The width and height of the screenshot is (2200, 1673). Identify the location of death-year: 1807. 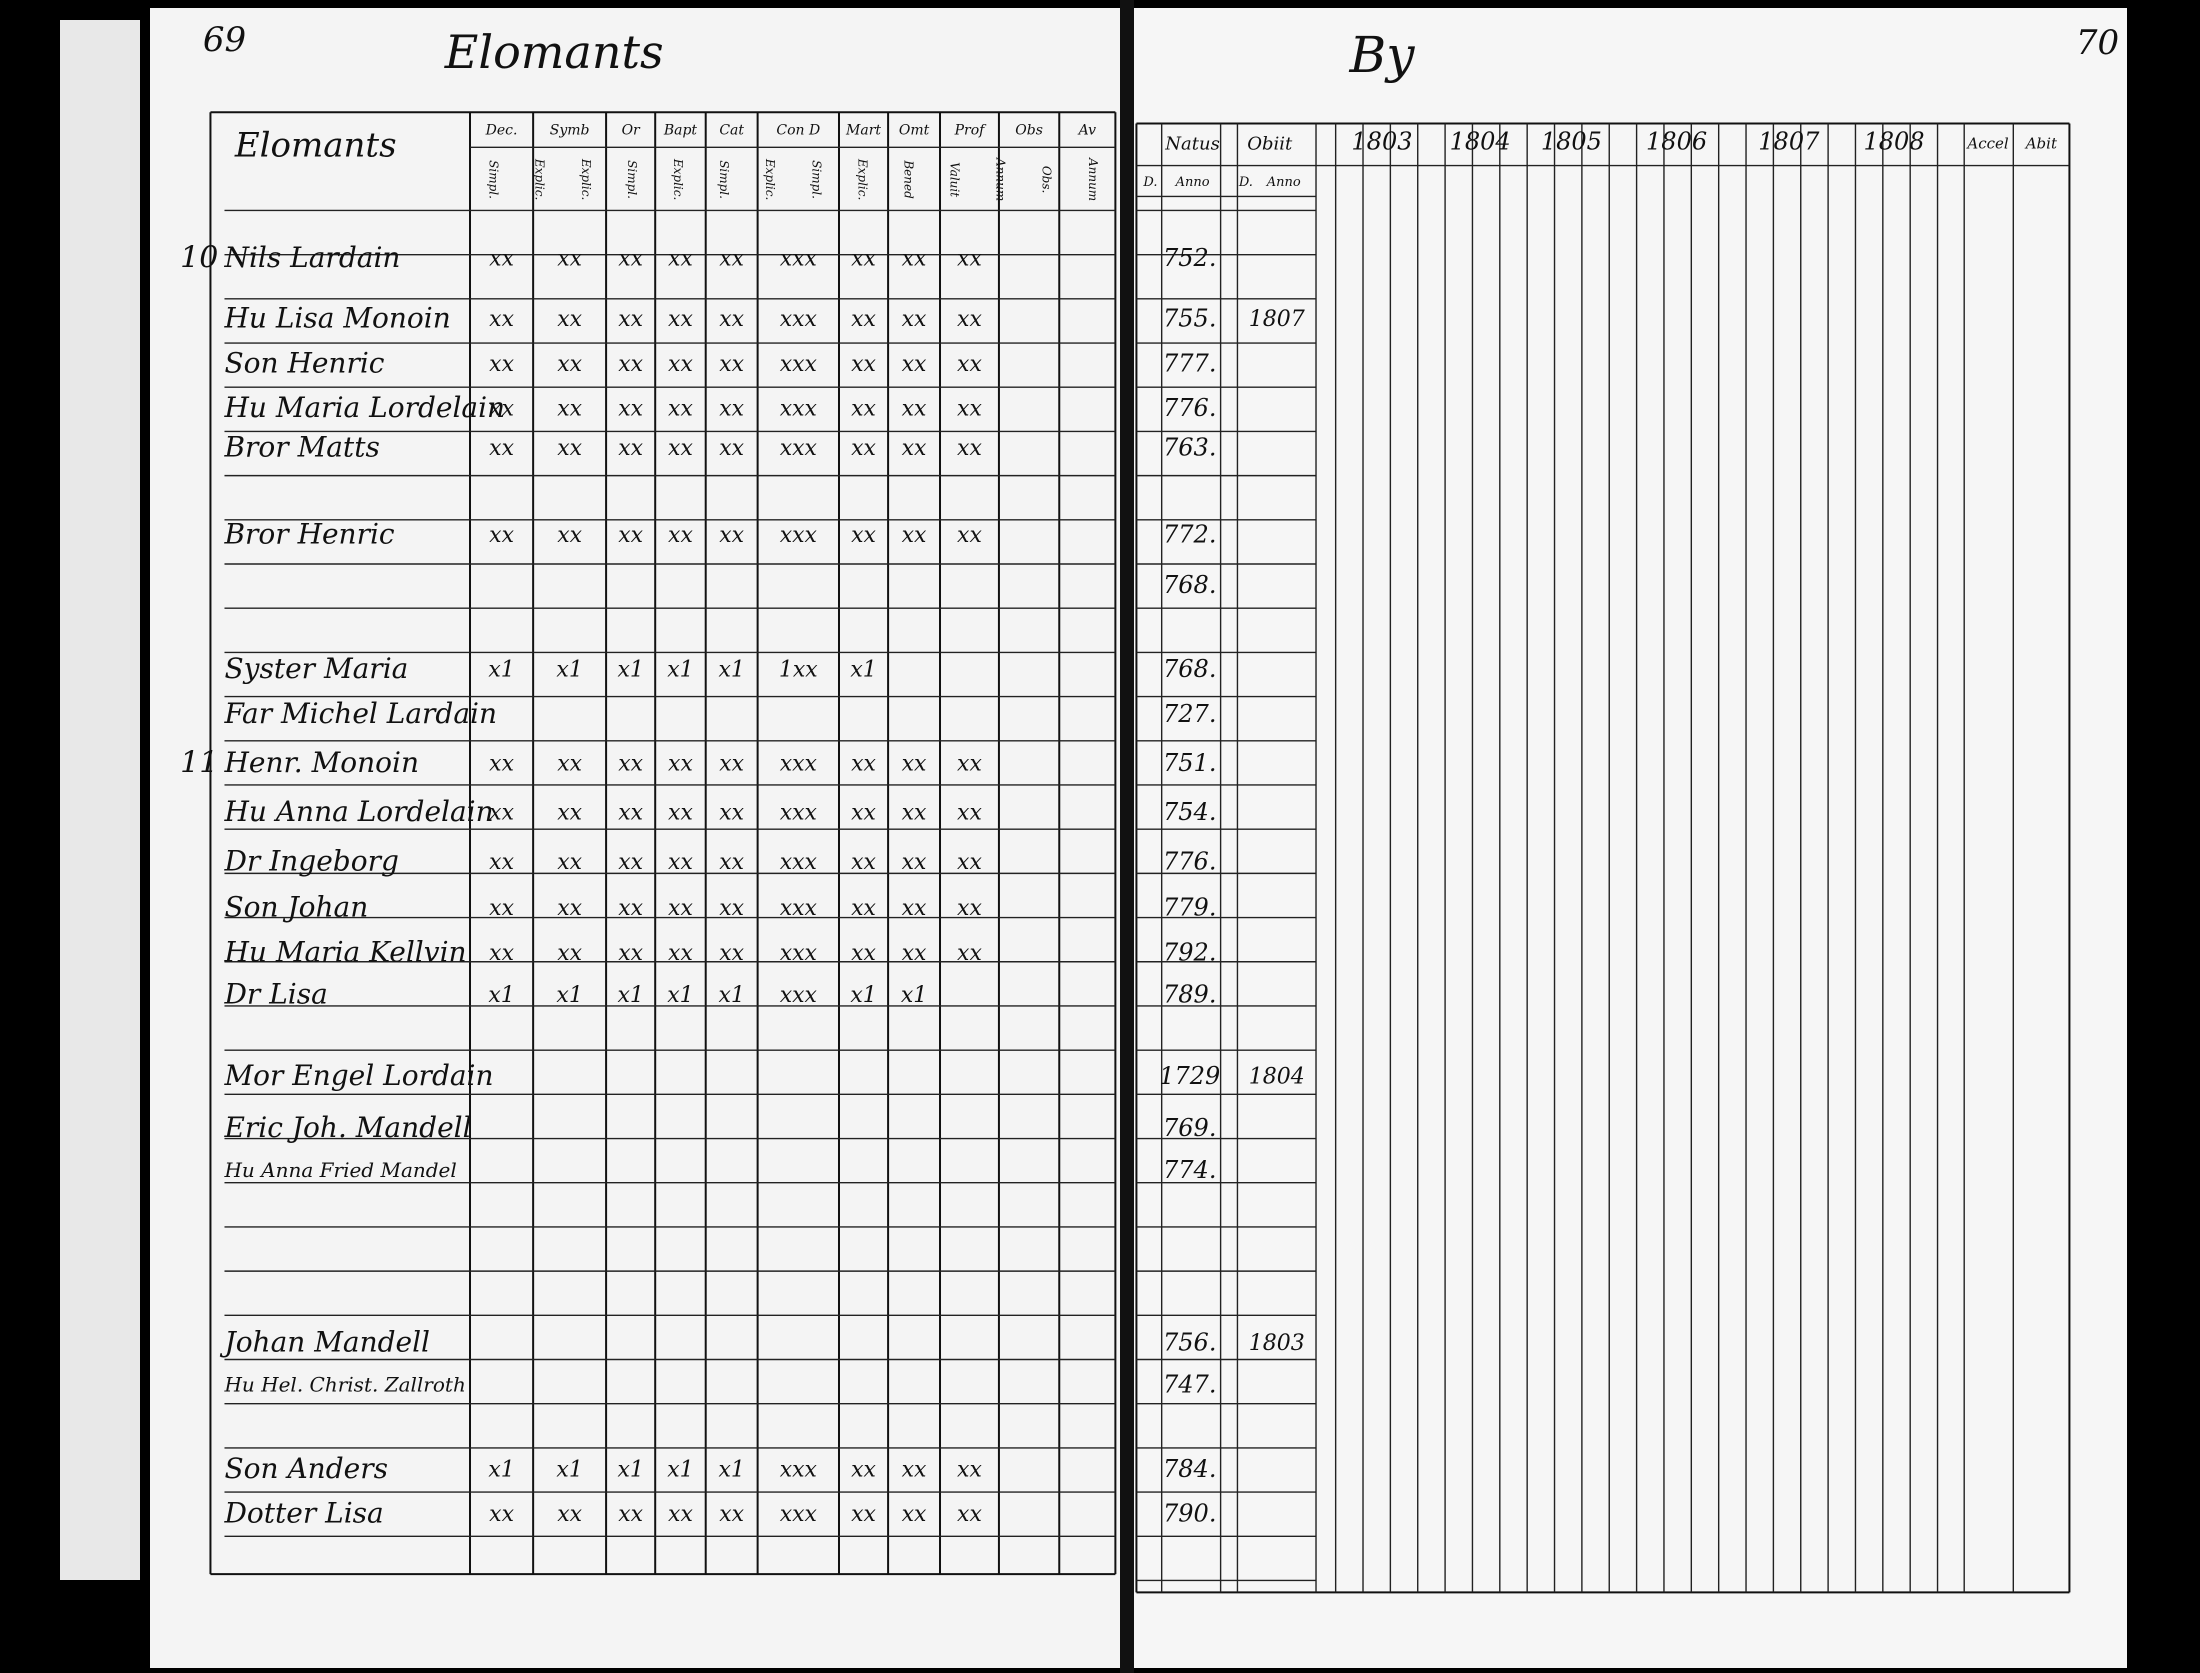
(1277, 319).